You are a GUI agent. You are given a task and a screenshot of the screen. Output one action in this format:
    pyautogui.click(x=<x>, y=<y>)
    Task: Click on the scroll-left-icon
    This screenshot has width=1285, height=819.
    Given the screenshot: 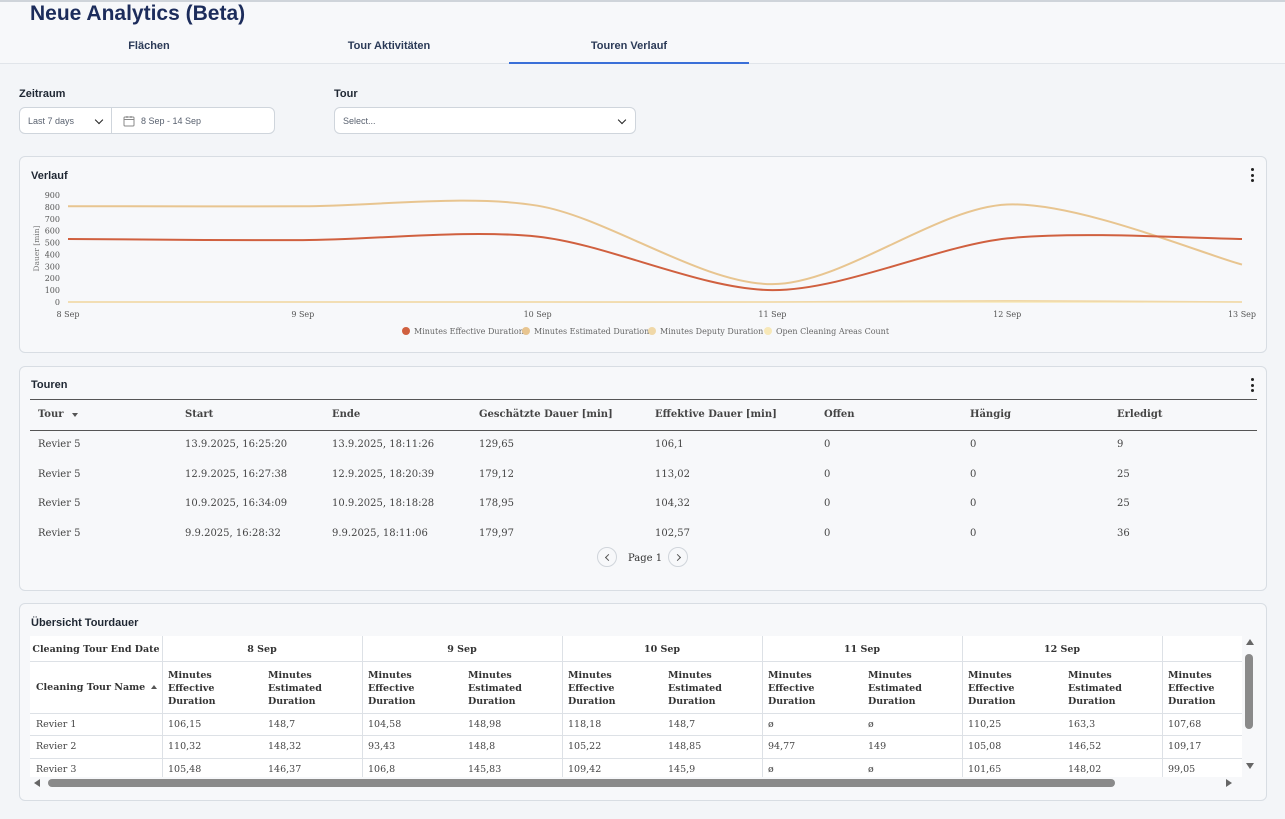 What is the action you would take?
    pyautogui.click(x=37, y=783)
    